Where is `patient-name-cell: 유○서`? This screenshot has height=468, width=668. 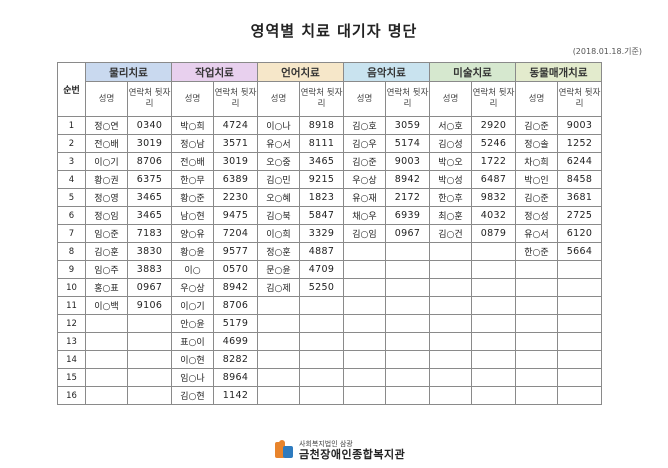
patient-name-cell: 유○서 is located at coordinates (536, 233).